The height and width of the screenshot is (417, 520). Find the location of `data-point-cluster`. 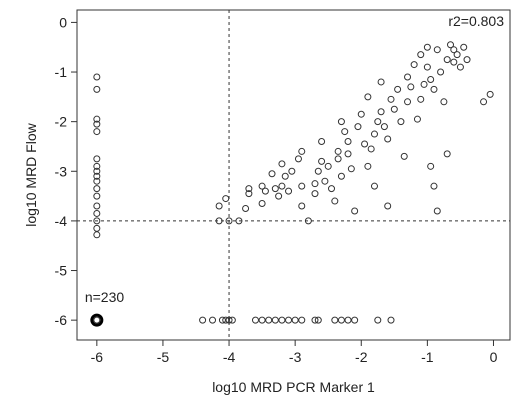

data-point-cluster is located at coordinates (97, 320).